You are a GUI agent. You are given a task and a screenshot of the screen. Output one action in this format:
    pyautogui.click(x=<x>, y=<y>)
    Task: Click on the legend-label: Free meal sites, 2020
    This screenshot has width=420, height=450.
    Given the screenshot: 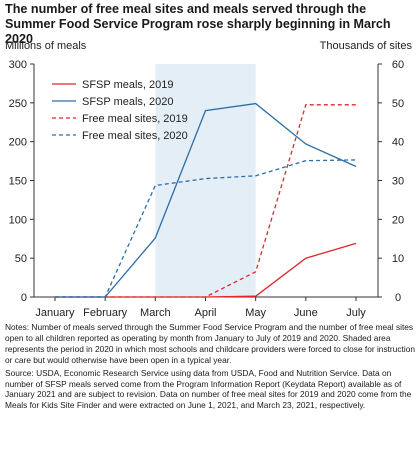 What is the action you would take?
    pyautogui.click(x=135, y=136)
    